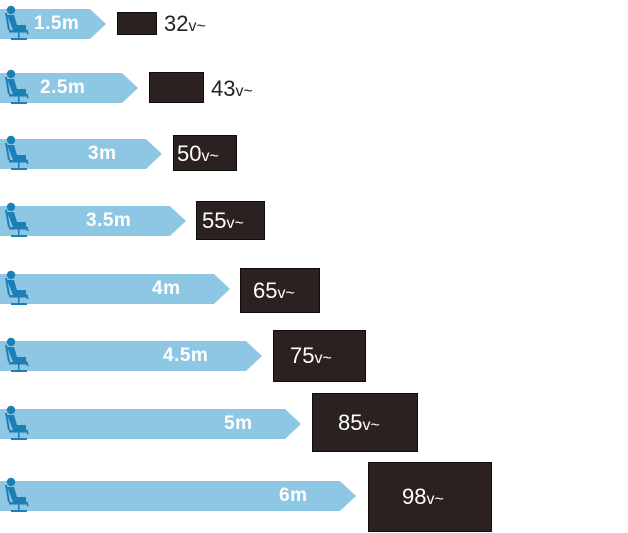 This screenshot has height=533, width=628. What do you see at coordinates (359, 422) in the screenshot?
I see `tv-size-label: 85v~` at bounding box center [359, 422].